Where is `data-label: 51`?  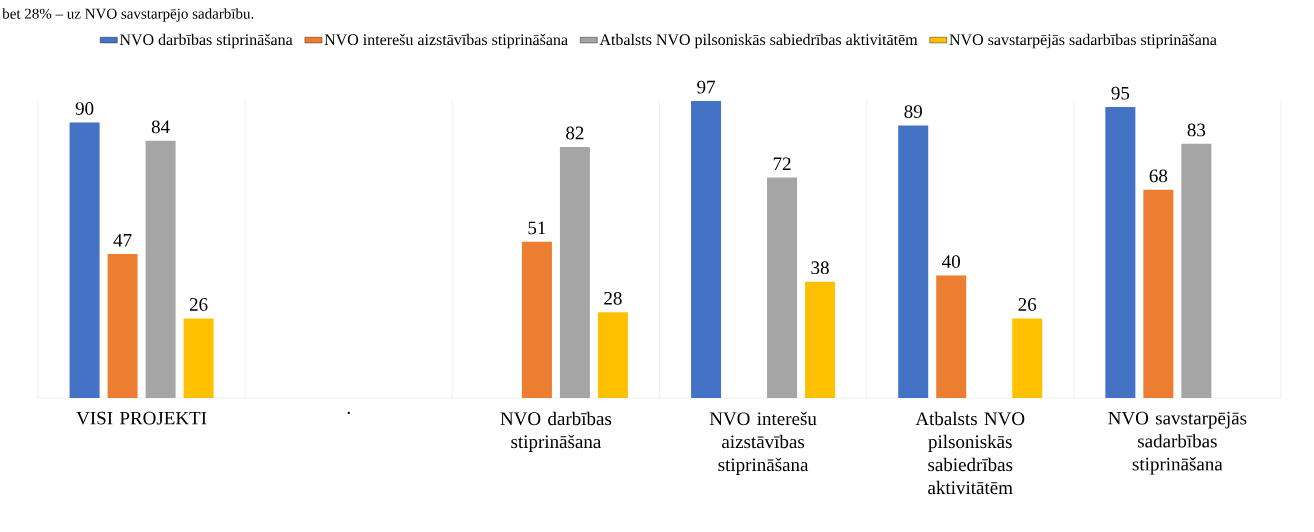 data-label: 51 is located at coordinates (537, 228).